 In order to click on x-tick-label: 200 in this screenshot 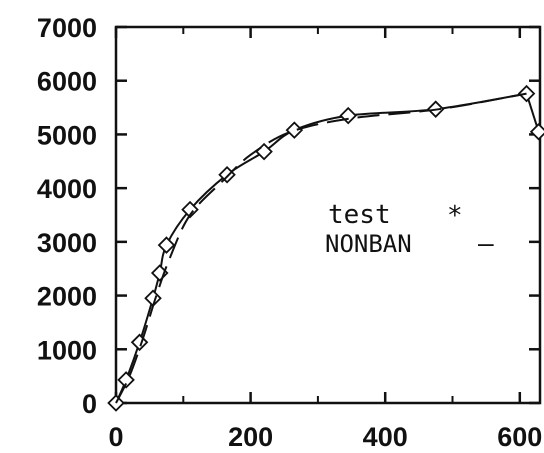, I will do `click(250, 437)`.